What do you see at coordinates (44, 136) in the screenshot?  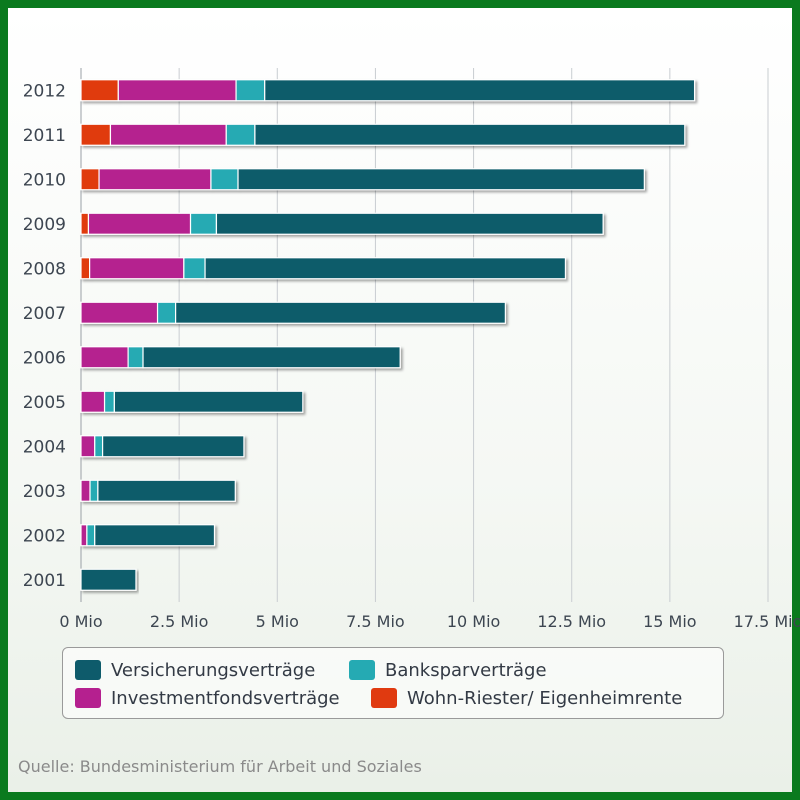 I see `y-tick-label: 2011` at bounding box center [44, 136].